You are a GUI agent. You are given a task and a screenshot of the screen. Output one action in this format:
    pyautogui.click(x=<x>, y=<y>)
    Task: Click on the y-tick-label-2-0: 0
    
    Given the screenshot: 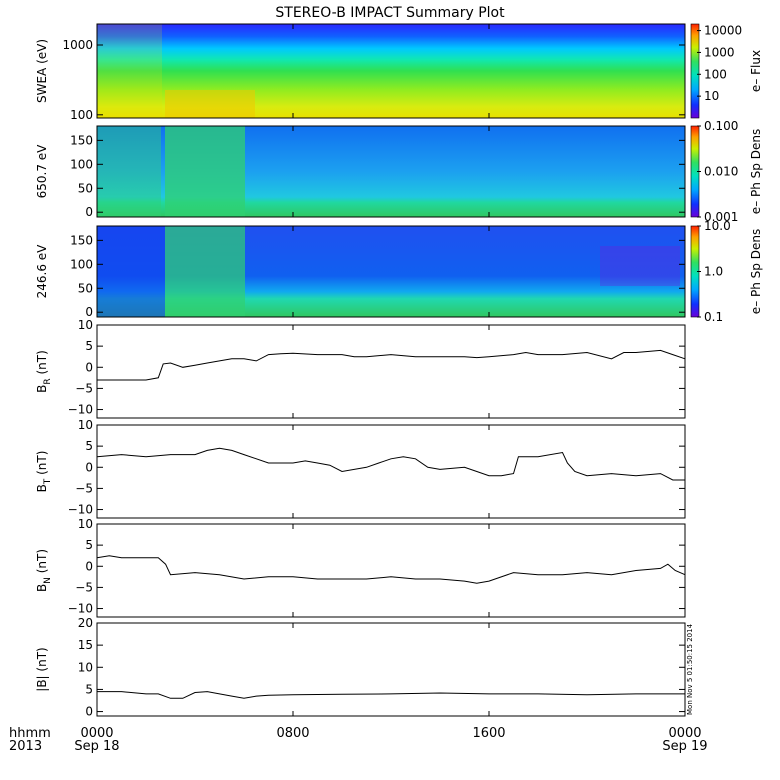 What is the action you would take?
    pyautogui.click(x=89, y=312)
    